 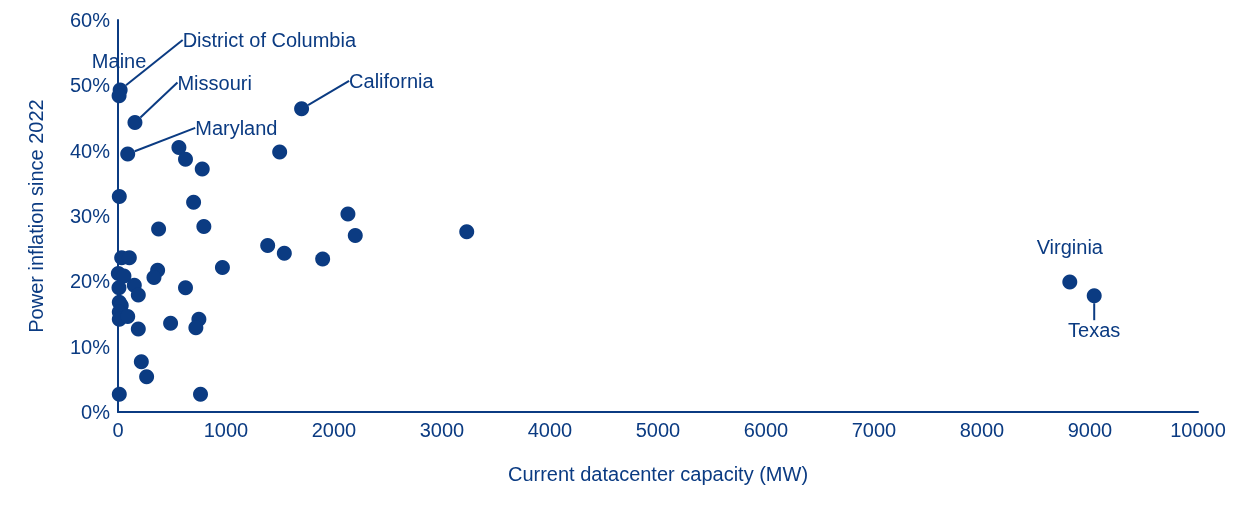 What do you see at coordinates (90, 85) in the screenshot?
I see `y-tick-label: 50%` at bounding box center [90, 85].